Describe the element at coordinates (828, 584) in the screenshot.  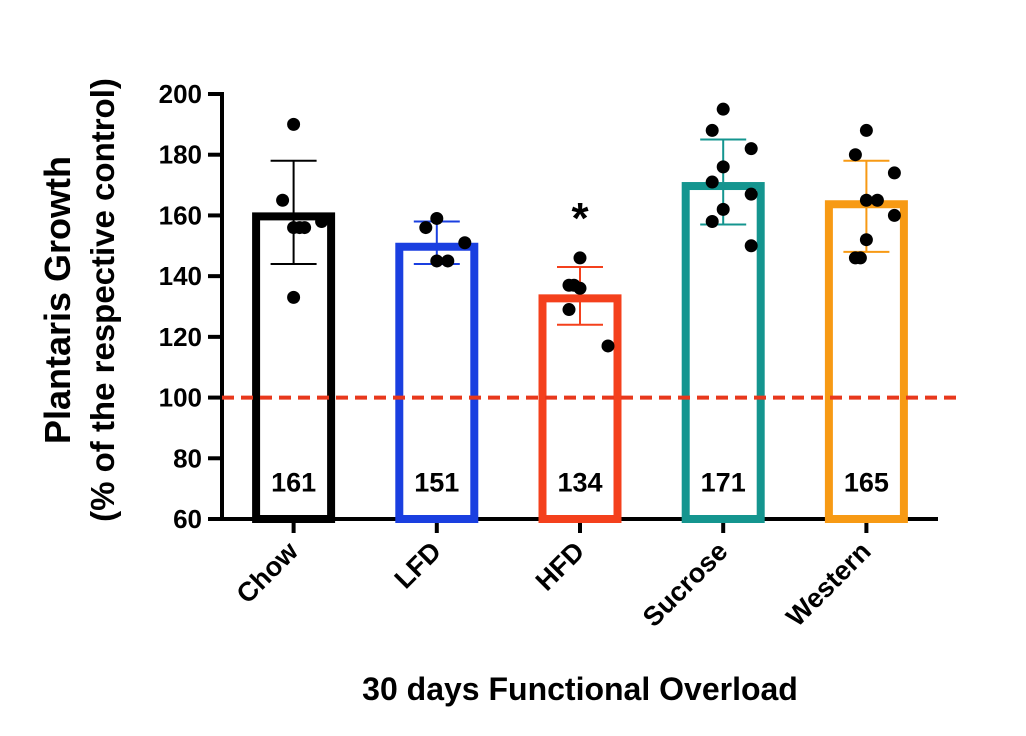
I see `x-tick-label-western: Western` at that location.